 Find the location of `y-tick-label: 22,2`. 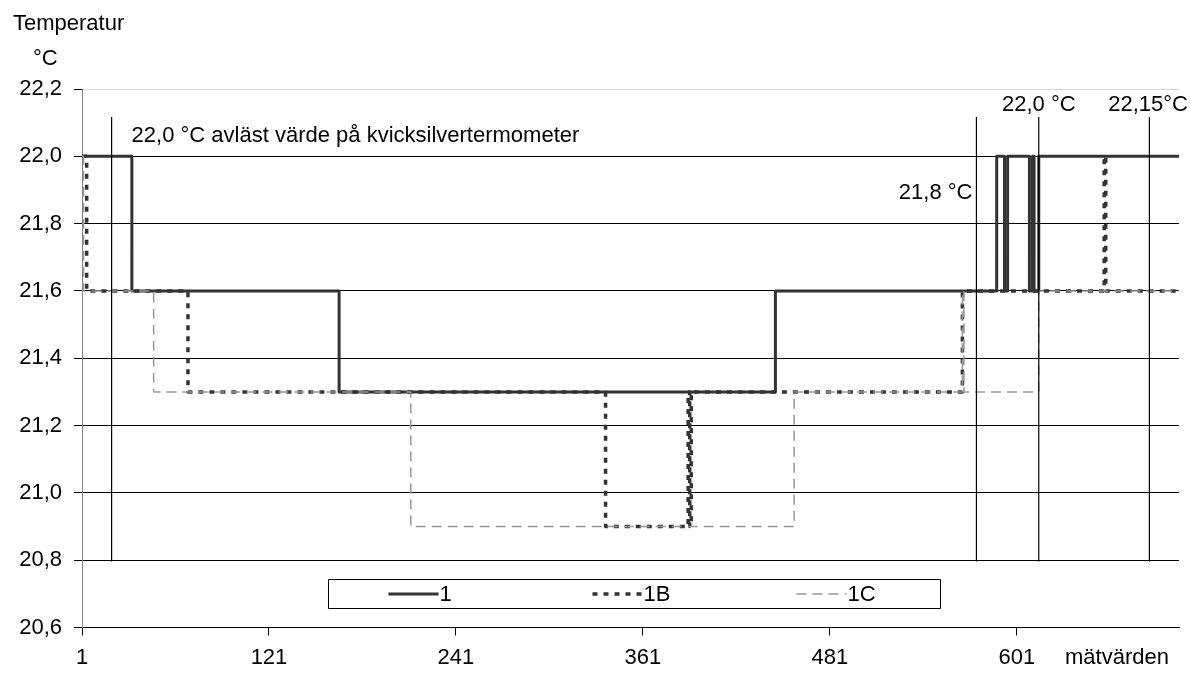

y-tick-label: 22,2 is located at coordinates (40, 88).